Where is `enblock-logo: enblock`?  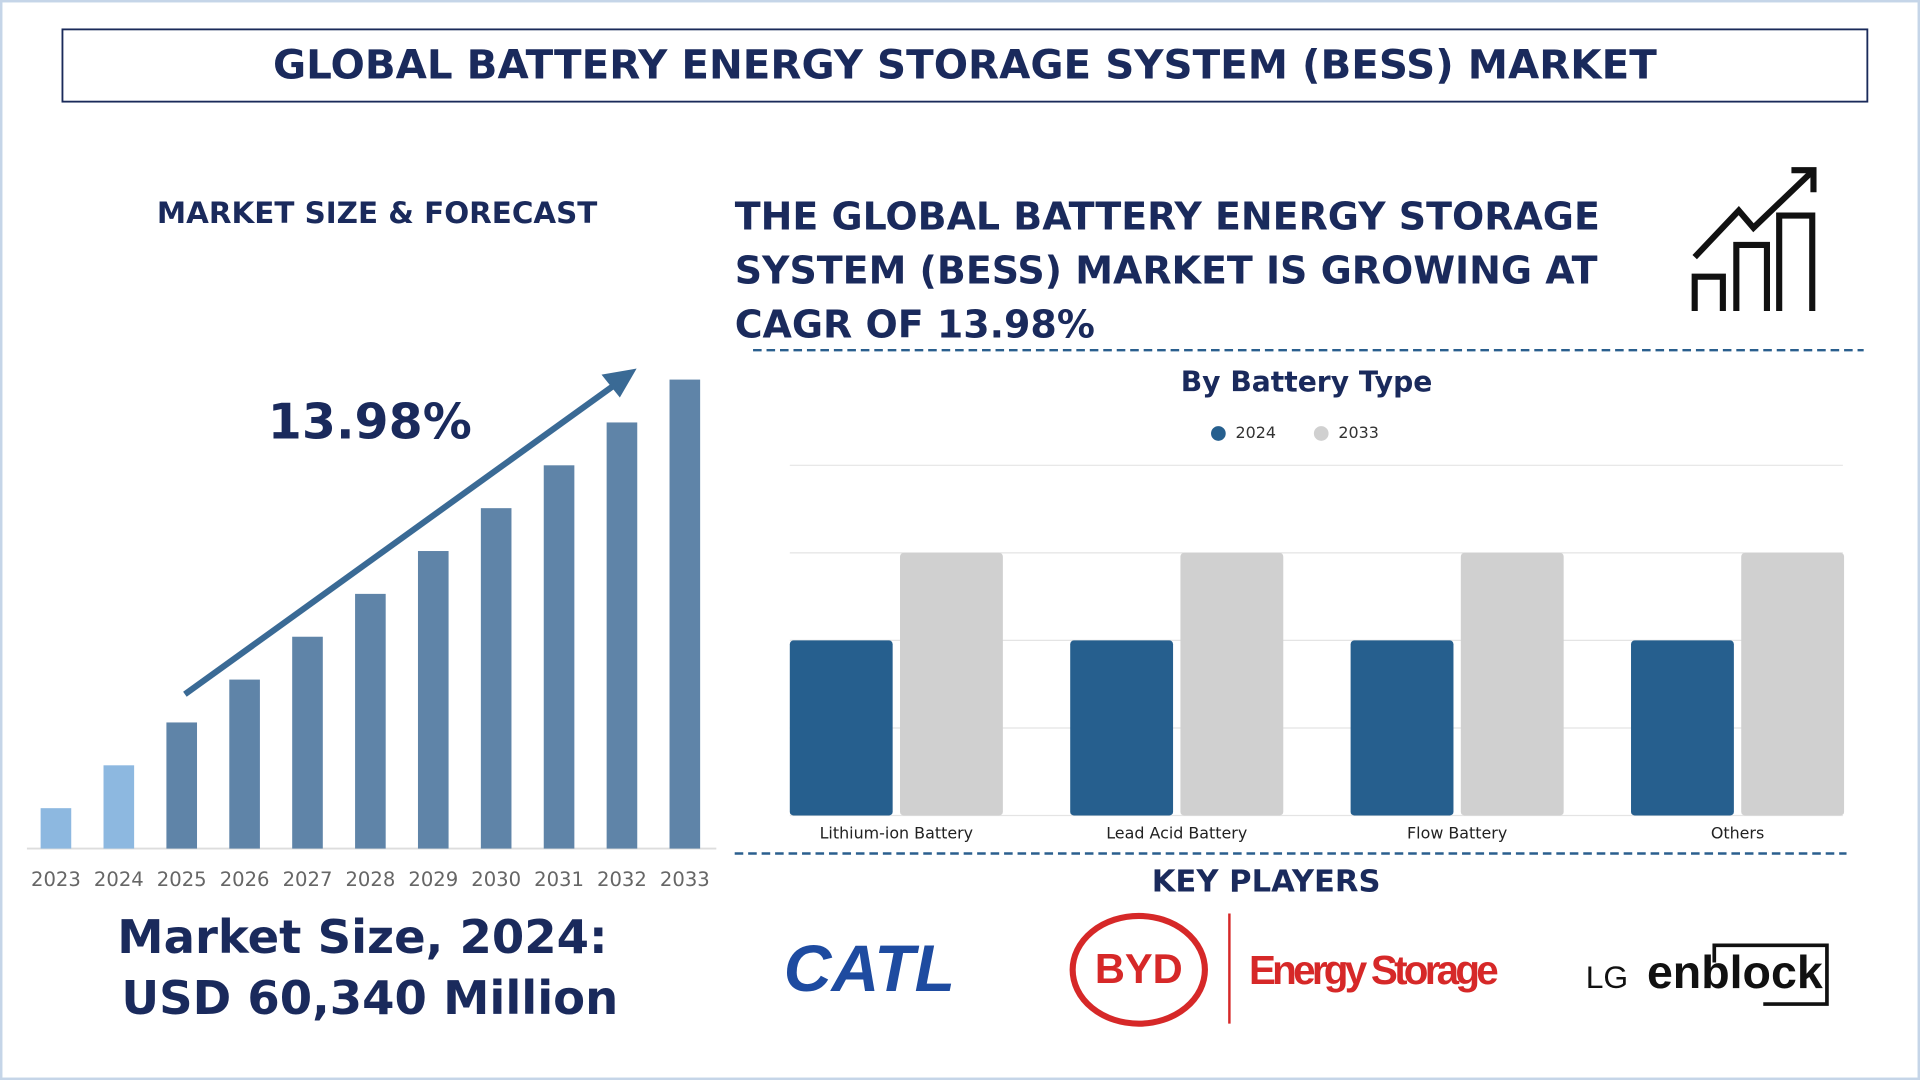 enblock-logo: enblock is located at coordinates (1735, 972).